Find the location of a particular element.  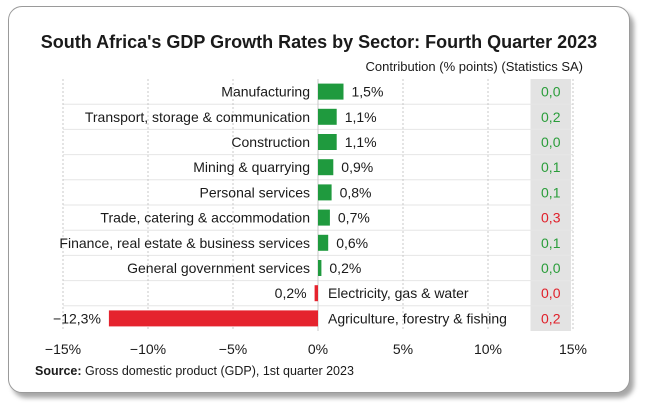

category-label: Personal services is located at coordinates (255, 192).